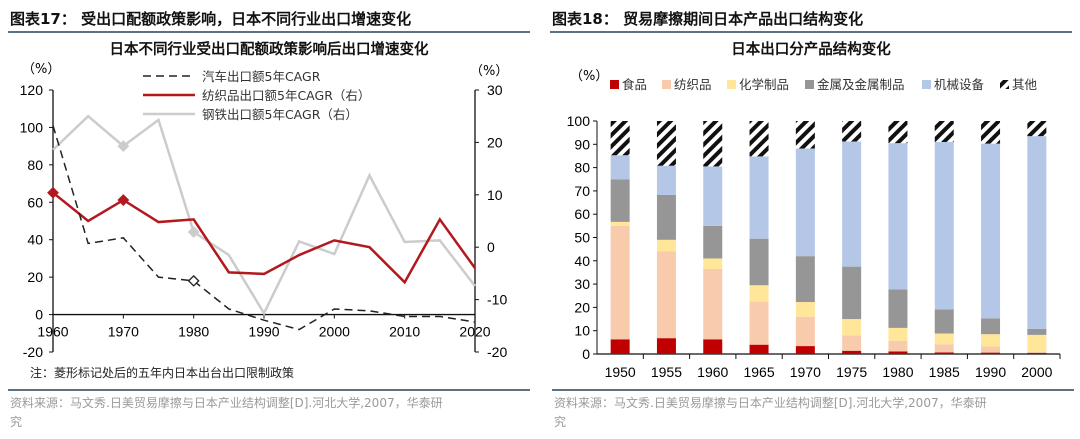 The image size is (1080, 439). What do you see at coordinates (813, 390) in the screenshot?
I see `right-source-rule` at bounding box center [813, 390].